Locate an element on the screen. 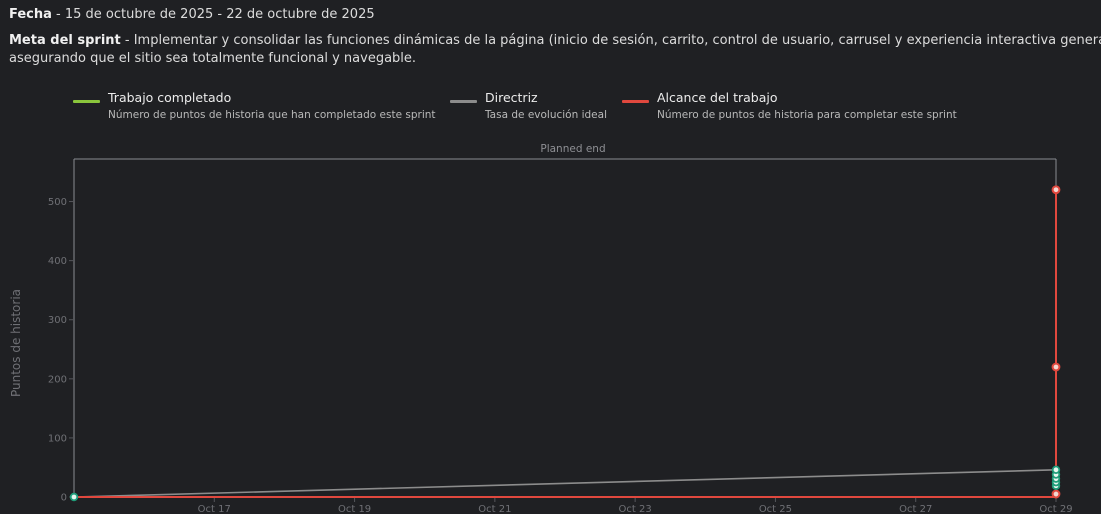 This screenshot has height=514, width=1101. goal-label: Meta del sprint is located at coordinates (65, 40).